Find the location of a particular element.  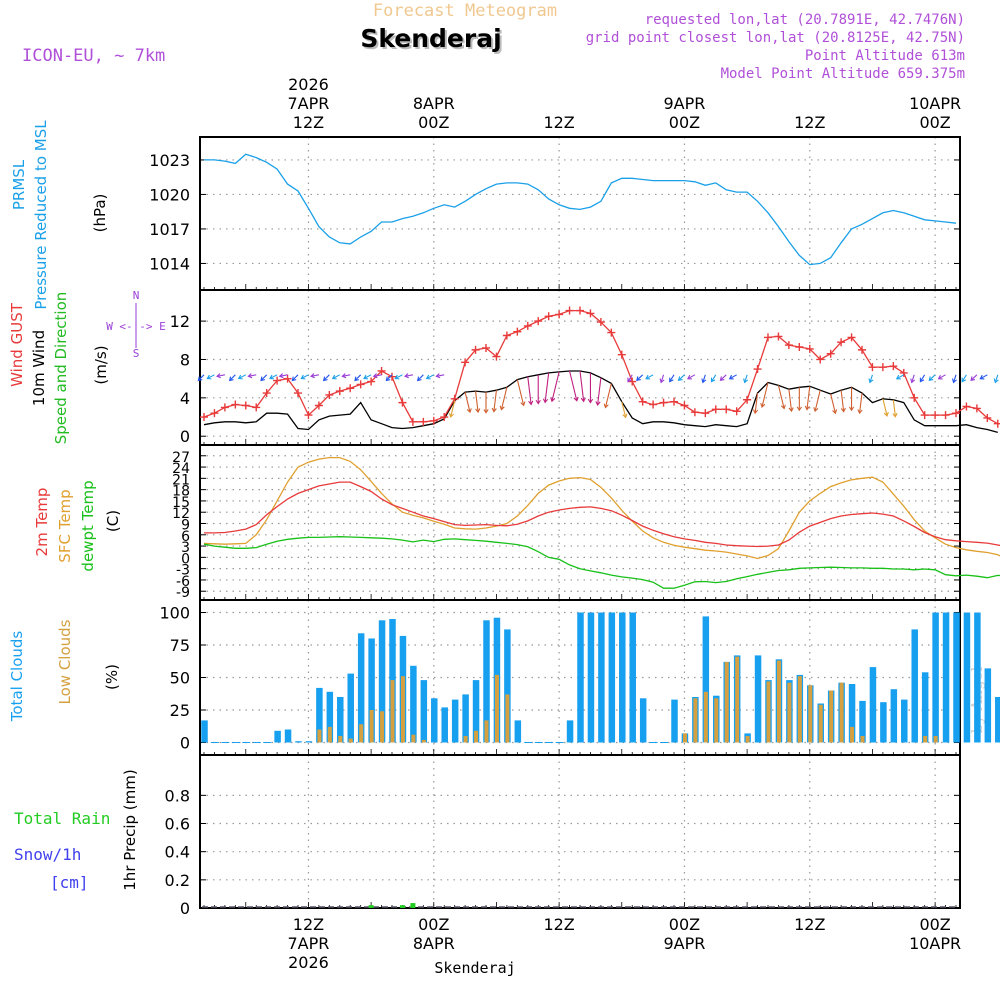

y-tick-label: 0.4 is located at coordinates (177, 852).